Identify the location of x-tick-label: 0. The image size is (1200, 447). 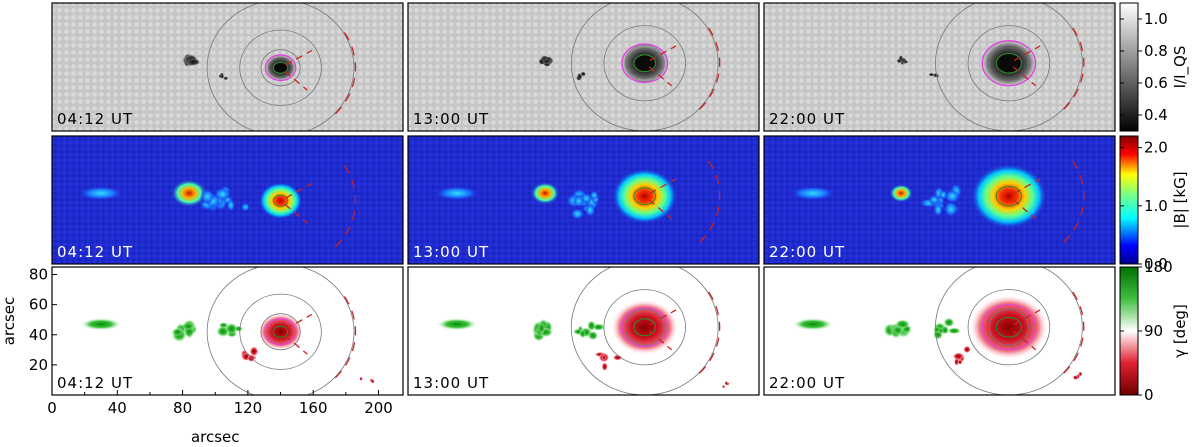
(52, 408).